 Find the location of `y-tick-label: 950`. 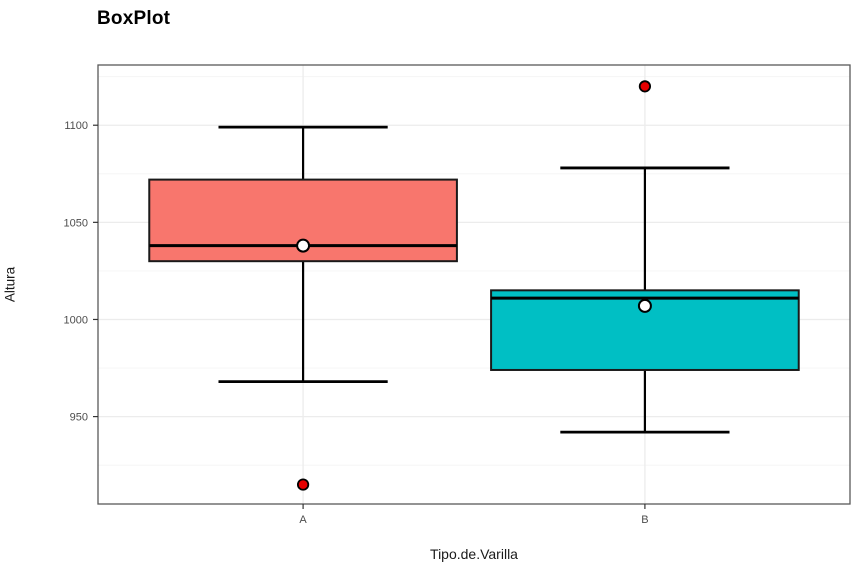

y-tick-label: 950 is located at coordinates (79, 418).